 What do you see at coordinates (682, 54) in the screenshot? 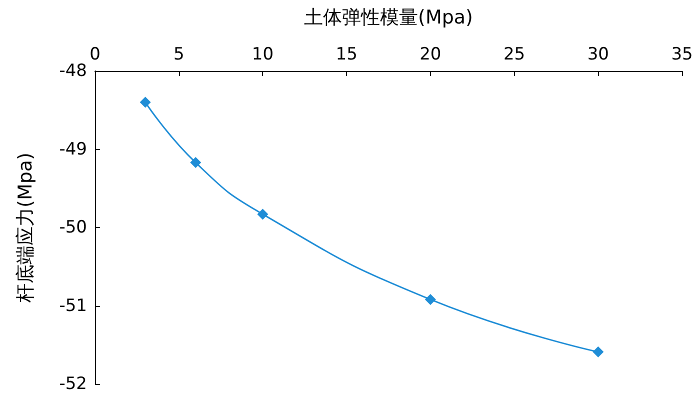
I see `x-tick-label: 35` at bounding box center [682, 54].